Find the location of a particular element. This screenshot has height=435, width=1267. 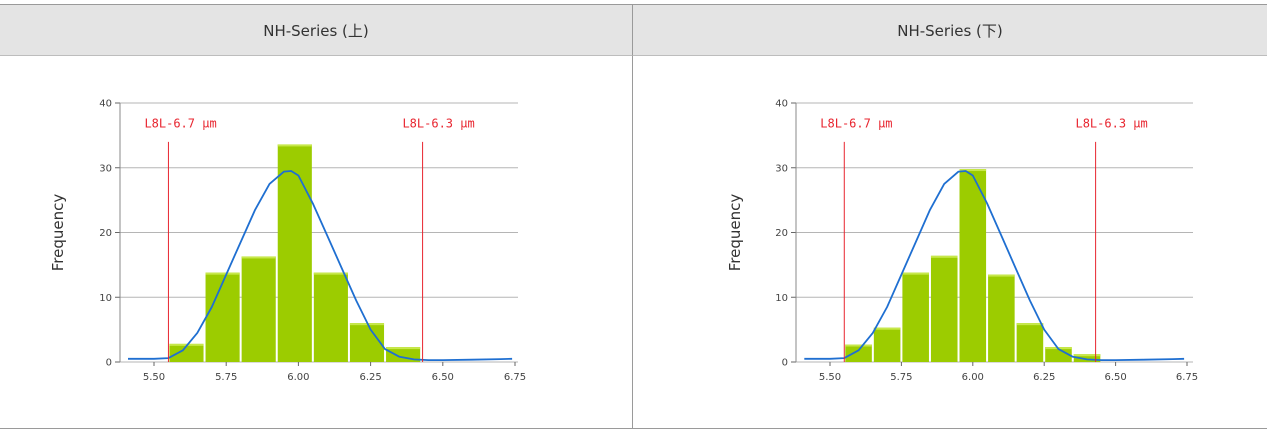

column-header-upper: NH-Series (上) is located at coordinates (316, 30).